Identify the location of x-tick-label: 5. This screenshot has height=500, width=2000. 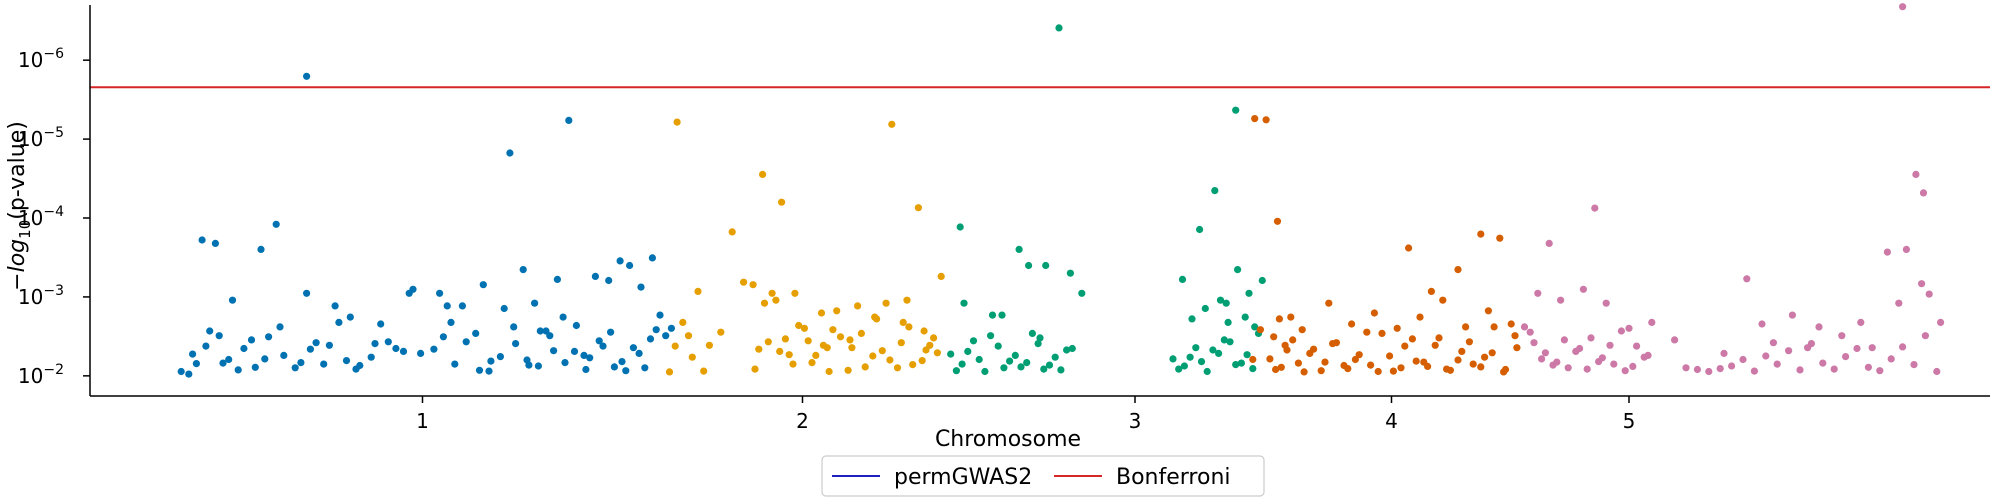
(1629, 421).